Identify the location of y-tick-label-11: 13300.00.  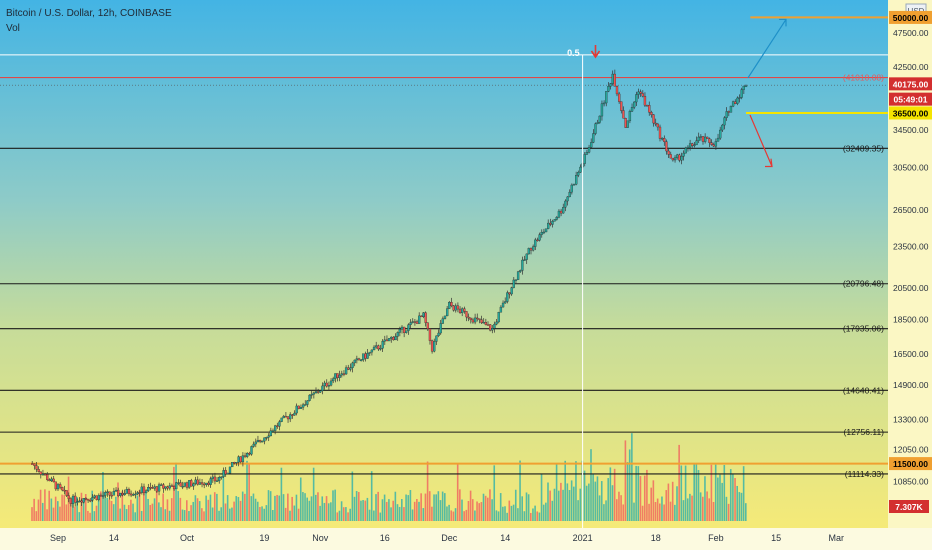
(911, 419).